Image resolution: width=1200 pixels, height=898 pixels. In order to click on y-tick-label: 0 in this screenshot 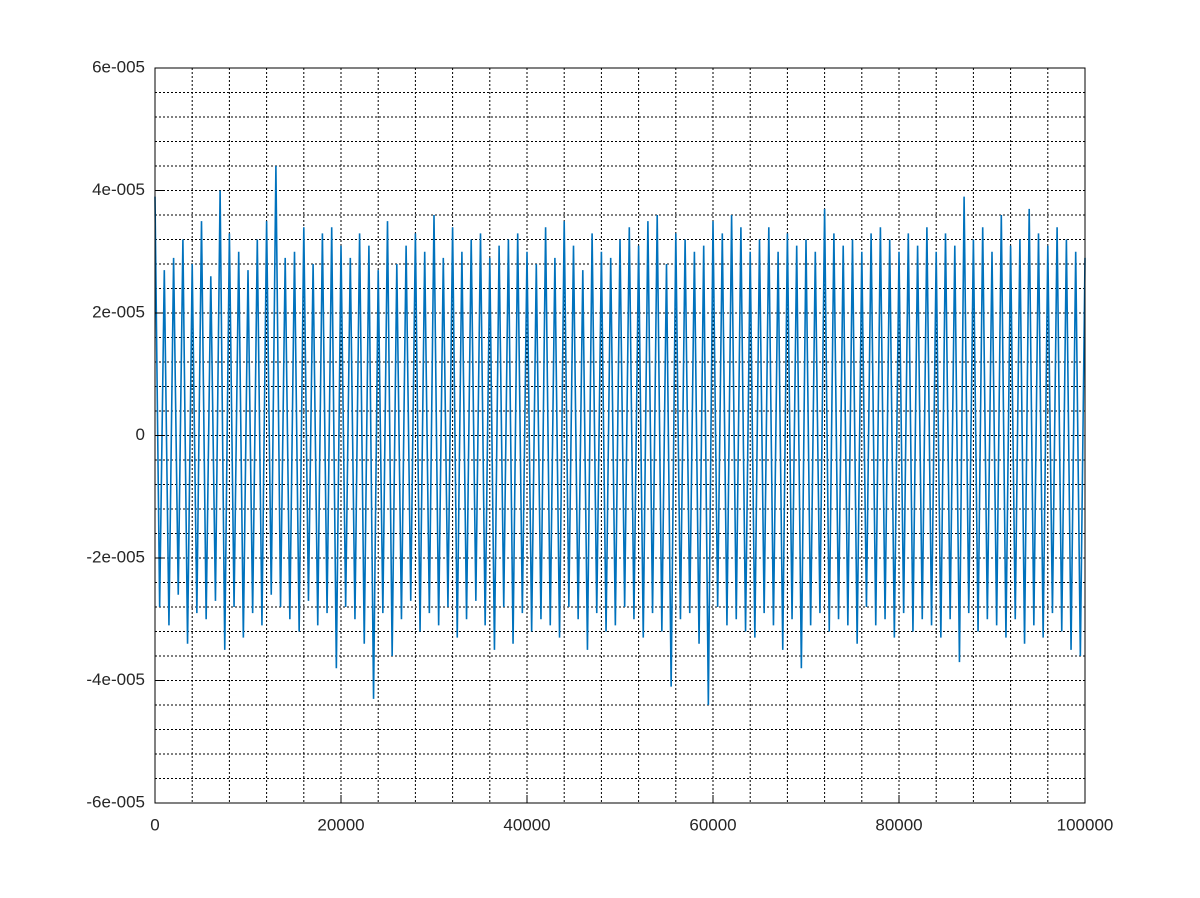, I will do `click(140, 434)`.